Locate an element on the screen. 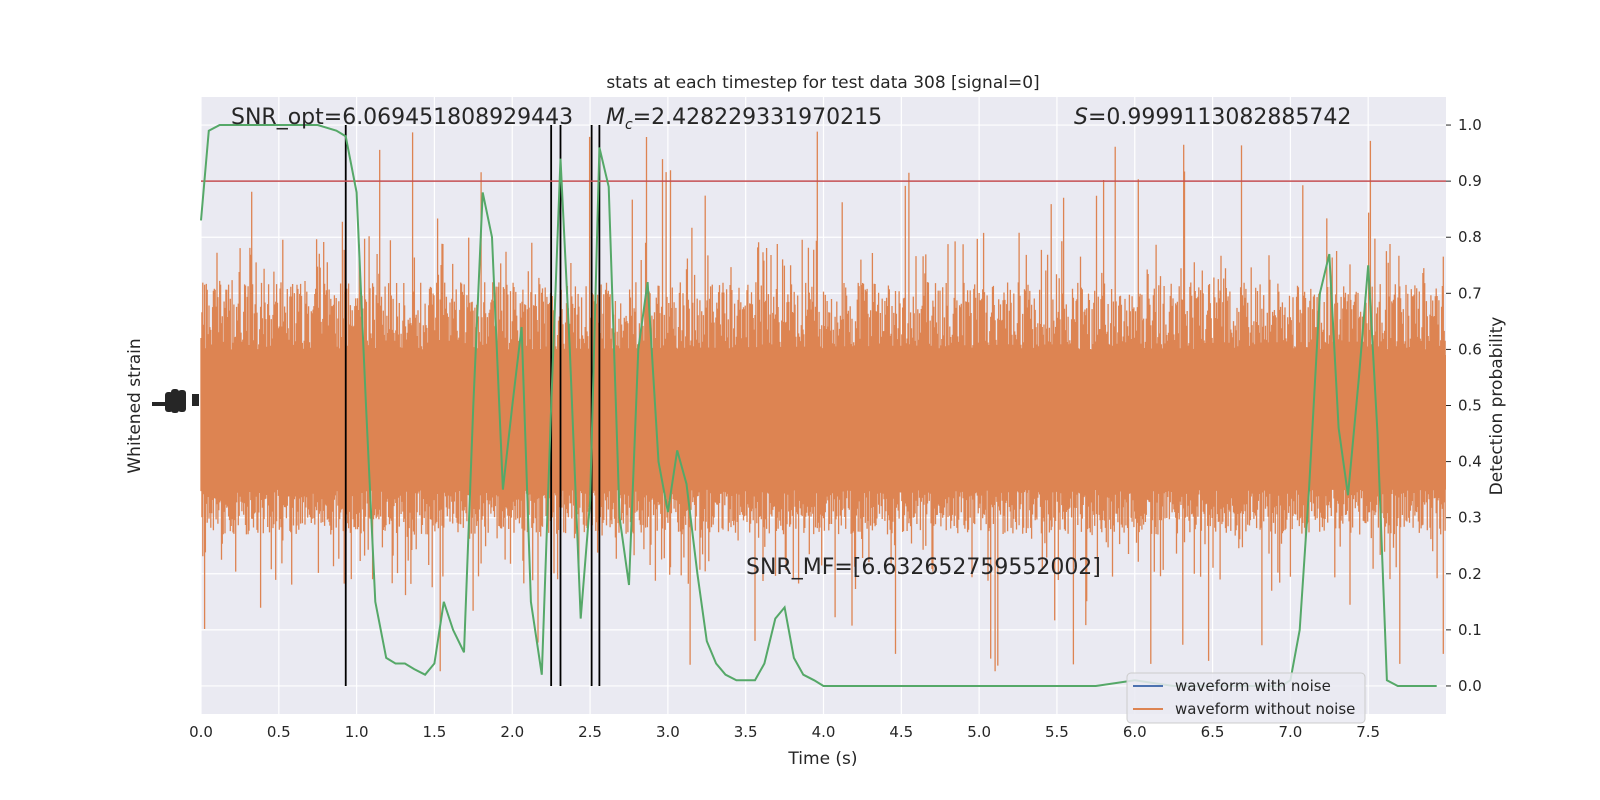 Image resolution: width=1600 pixels, height=800 pixels. y-tick-label: 0.5 is located at coordinates (1470, 406).